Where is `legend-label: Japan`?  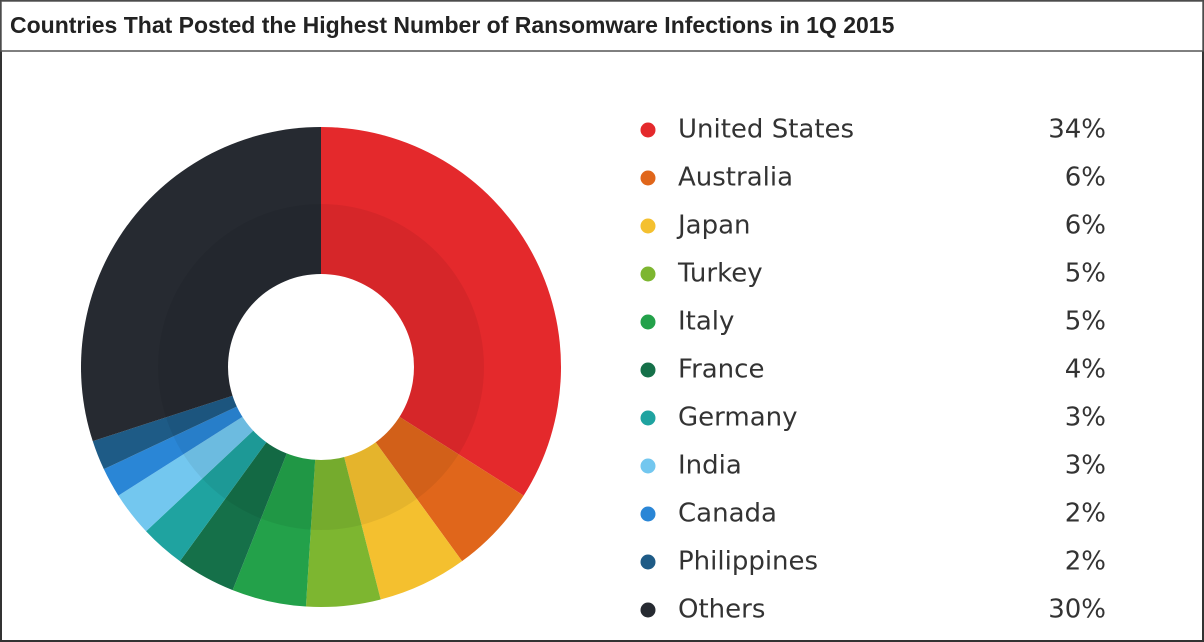
legend-label: Japan is located at coordinates (713, 226).